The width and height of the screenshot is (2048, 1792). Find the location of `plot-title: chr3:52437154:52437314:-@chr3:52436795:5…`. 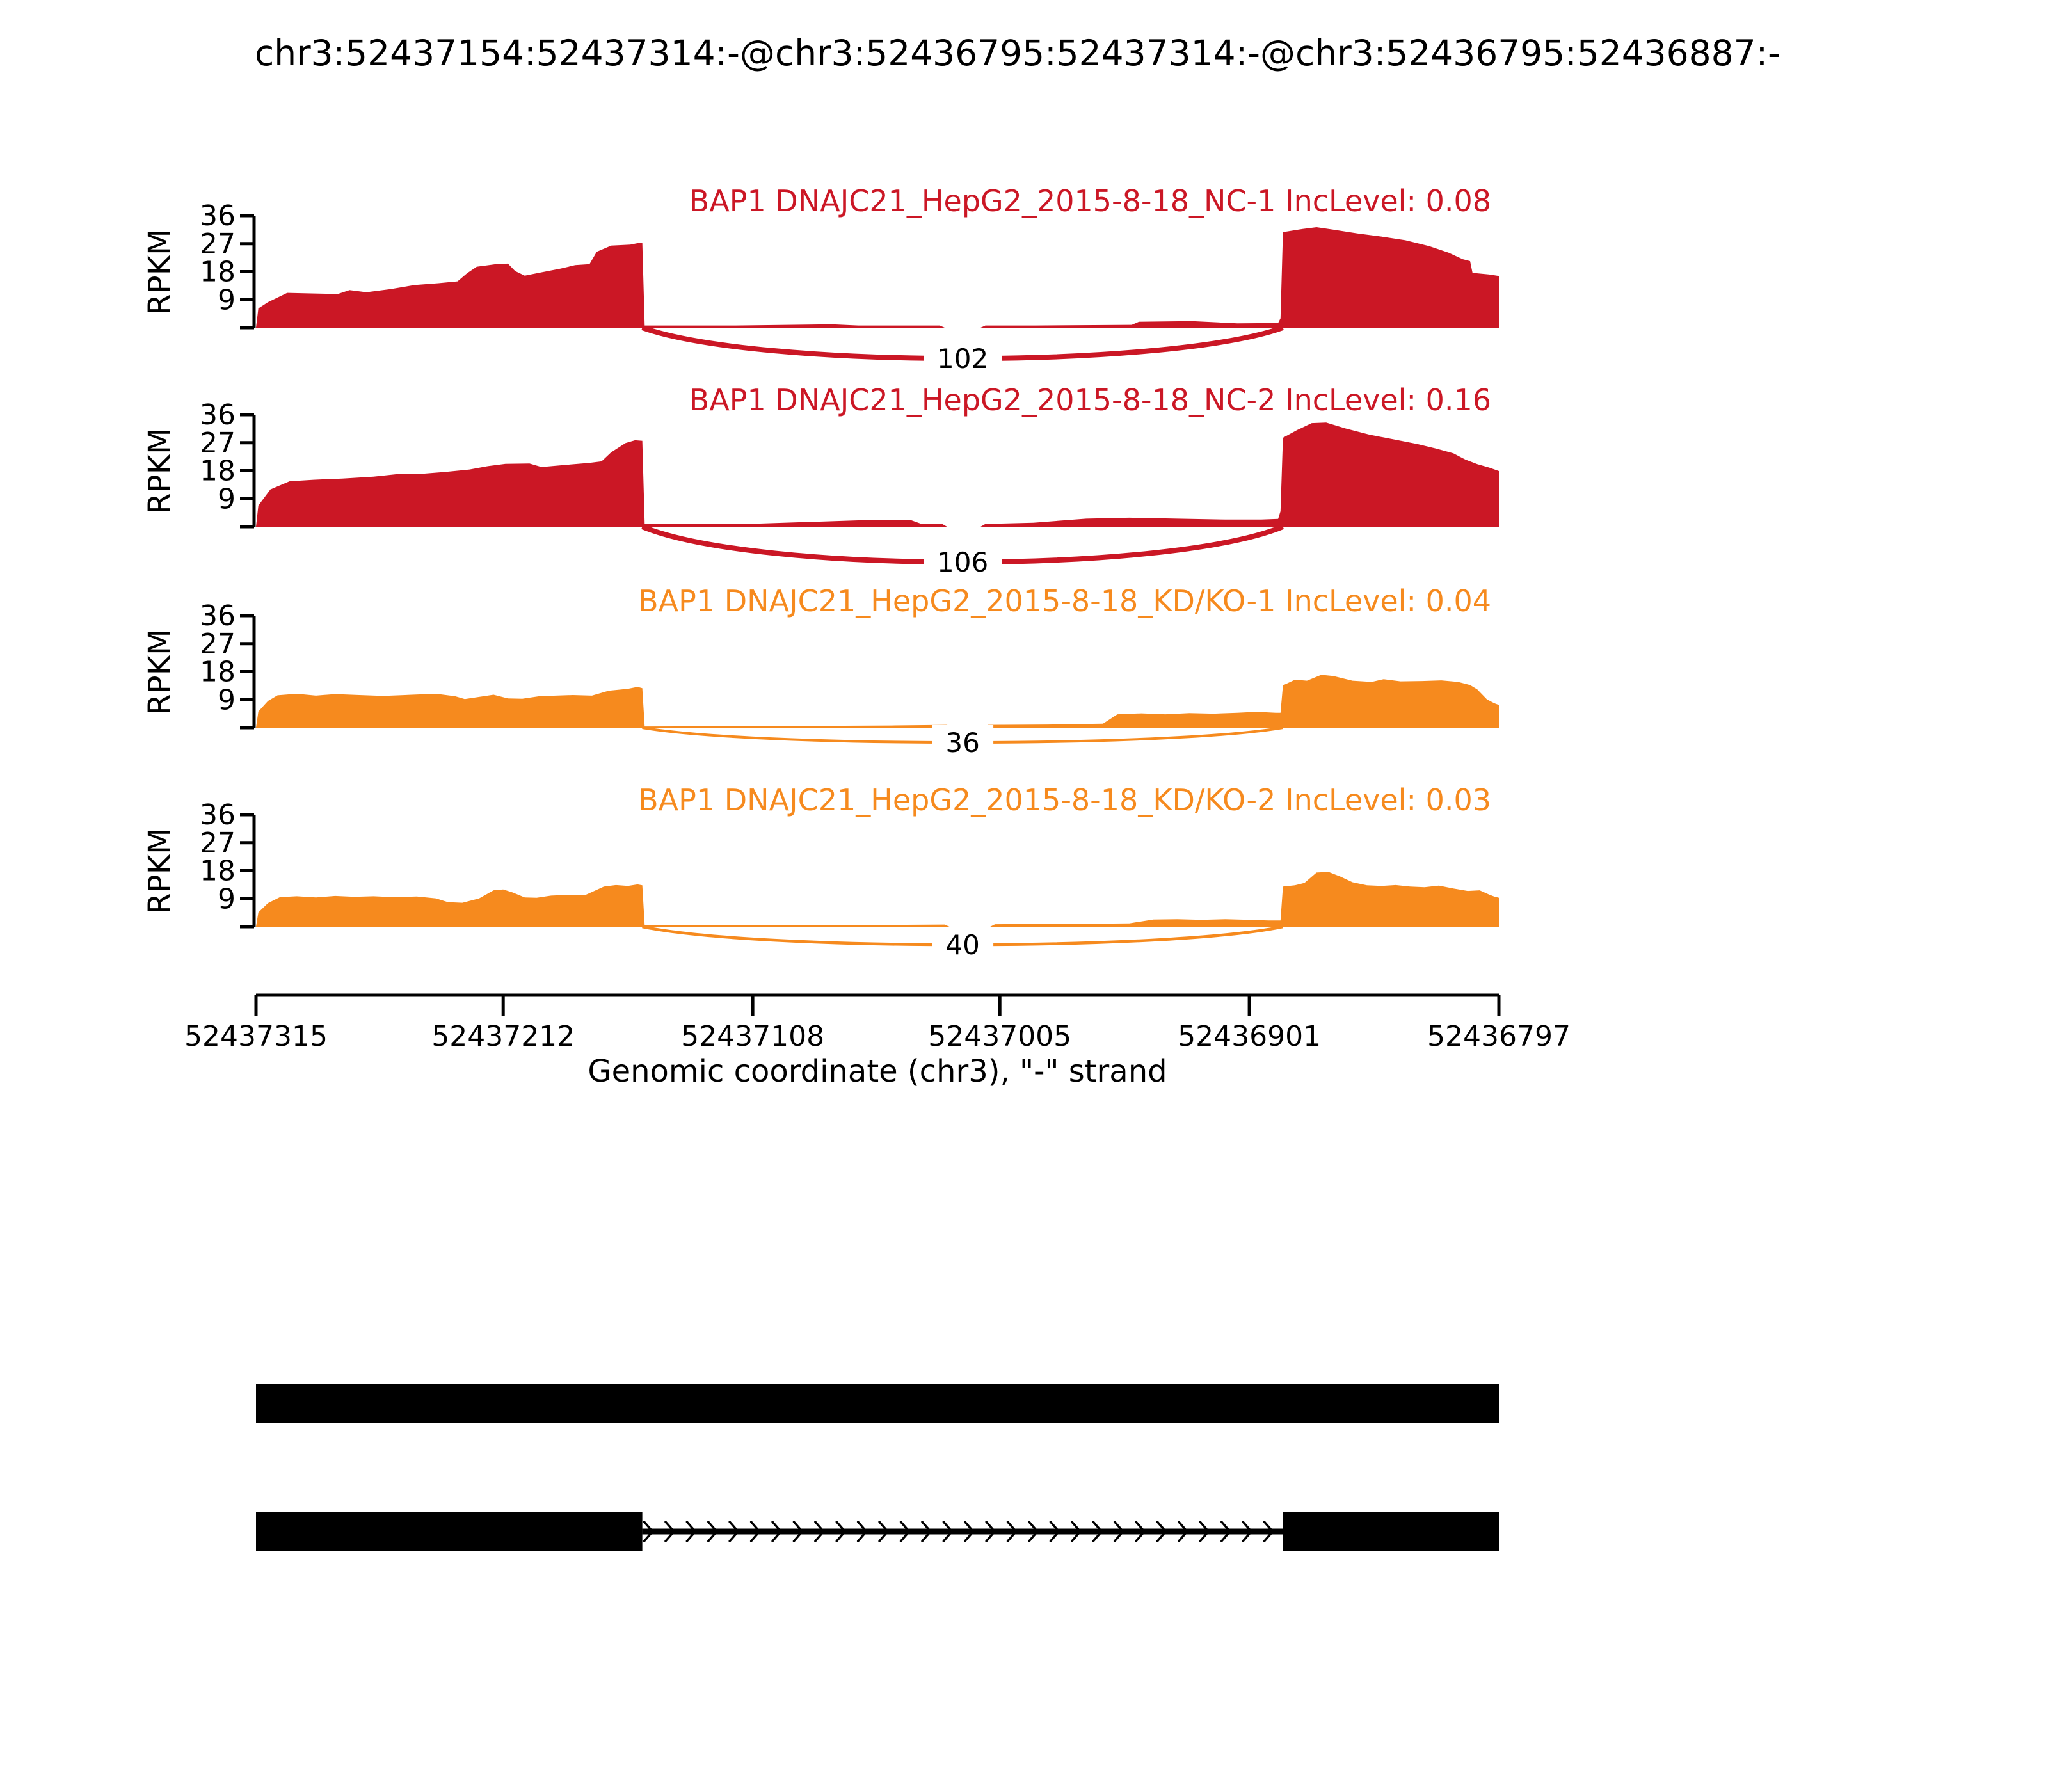

plot-title: chr3:52437154:52437314:-@chr3:52436795:5… is located at coordinates (1017, 53).